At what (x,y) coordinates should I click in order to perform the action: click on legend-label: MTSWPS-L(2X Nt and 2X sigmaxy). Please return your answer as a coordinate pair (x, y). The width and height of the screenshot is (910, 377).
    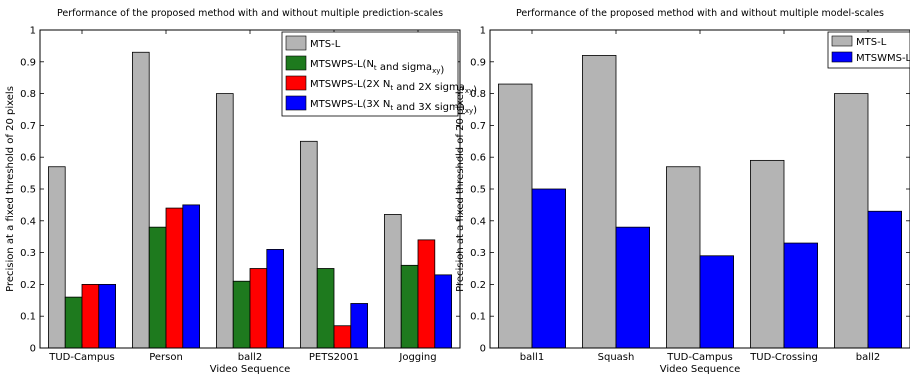
    Looking at the image, I should click on (393, 87).